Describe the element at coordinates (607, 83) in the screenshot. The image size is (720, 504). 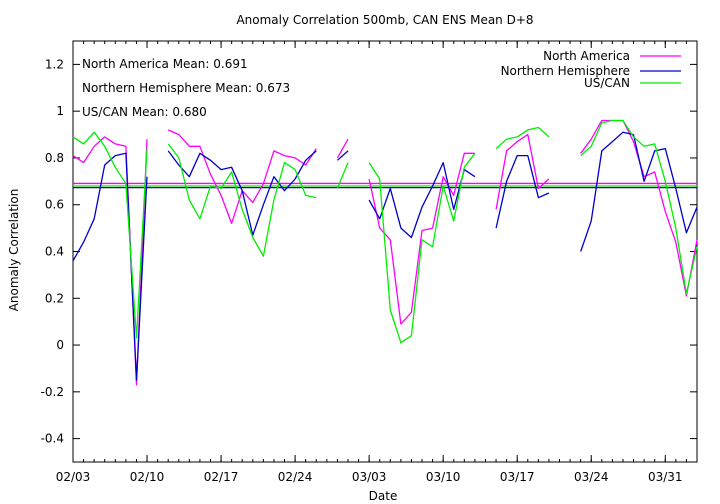
I see `legend-label-us-can: US/CAN` at that location.